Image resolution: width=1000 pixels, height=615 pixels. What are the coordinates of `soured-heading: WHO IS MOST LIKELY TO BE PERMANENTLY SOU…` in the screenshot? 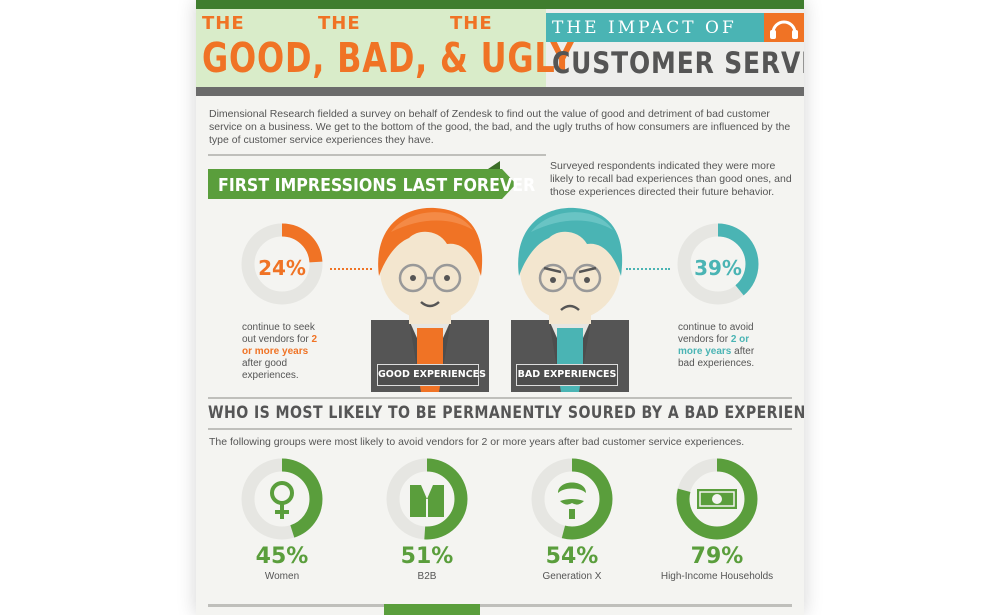 It's located at (506, 413).